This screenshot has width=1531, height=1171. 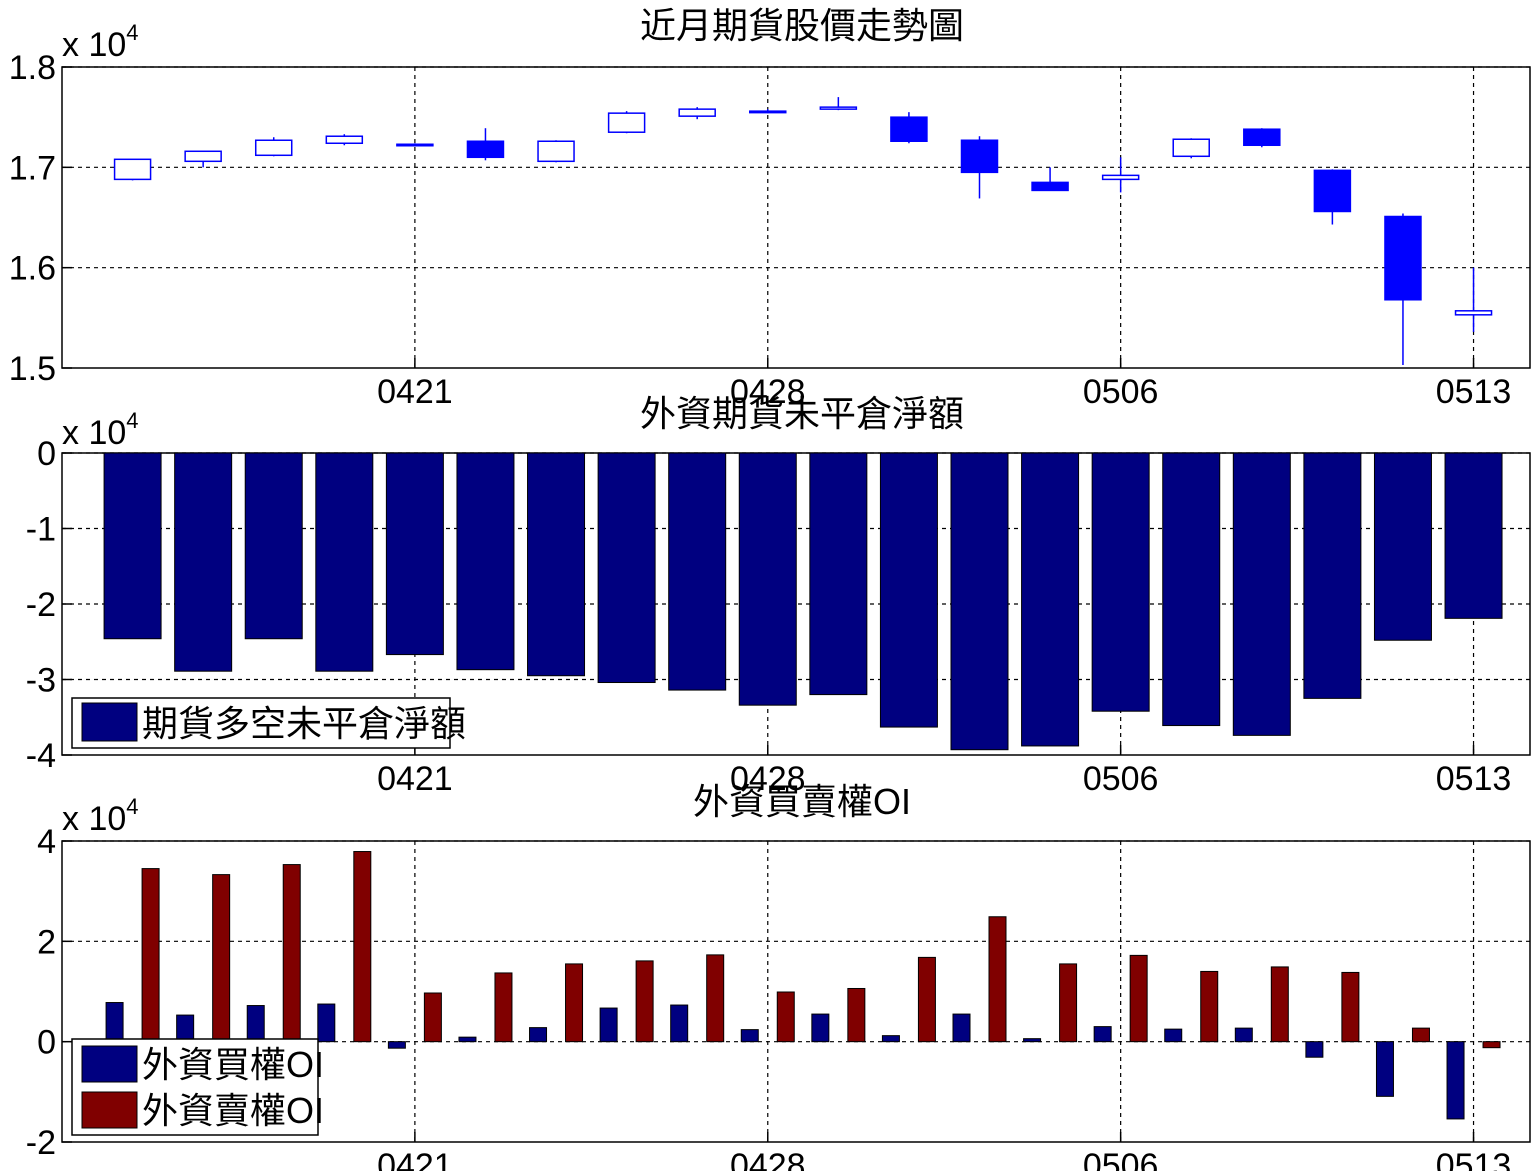 I want to click on futures-y-ticks: 0 -1 -2 -3 -4, so click(x=49, y=605).